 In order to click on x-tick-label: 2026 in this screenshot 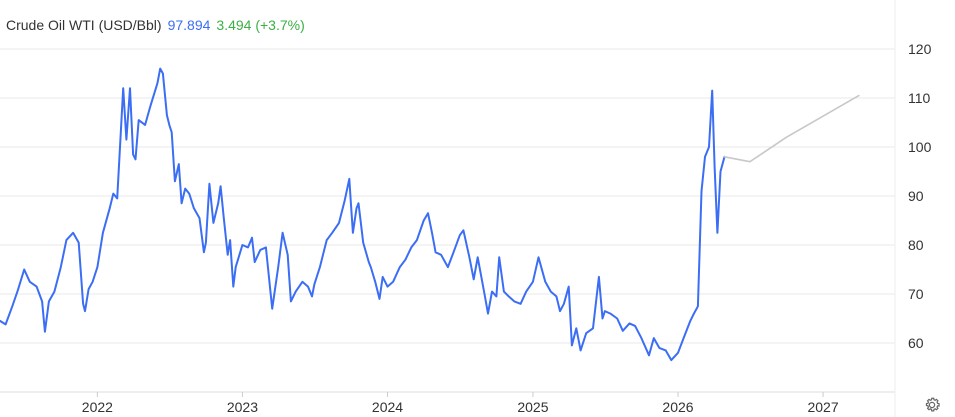, I will do `click(677, 407)`.